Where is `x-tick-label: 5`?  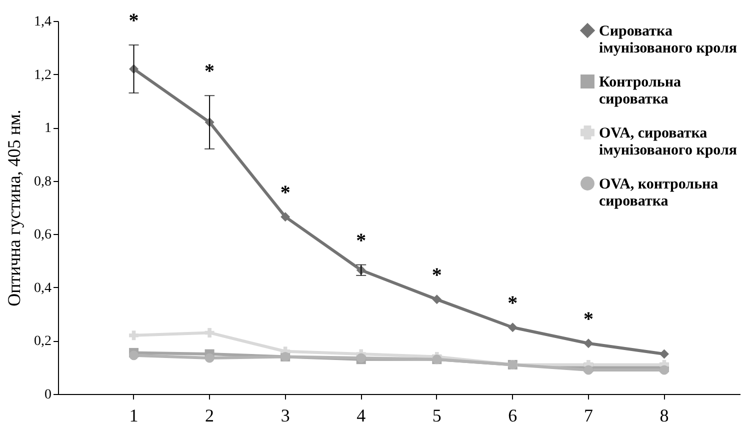 x-tick-label: 5 is located at coordinates (437, 416).